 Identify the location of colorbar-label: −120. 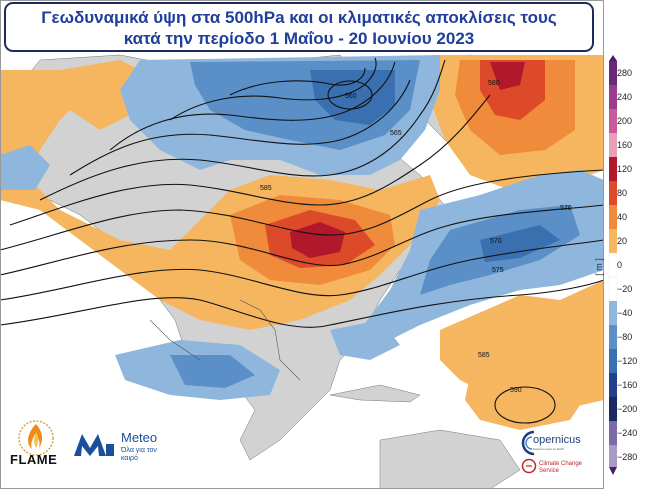
(627, 361).